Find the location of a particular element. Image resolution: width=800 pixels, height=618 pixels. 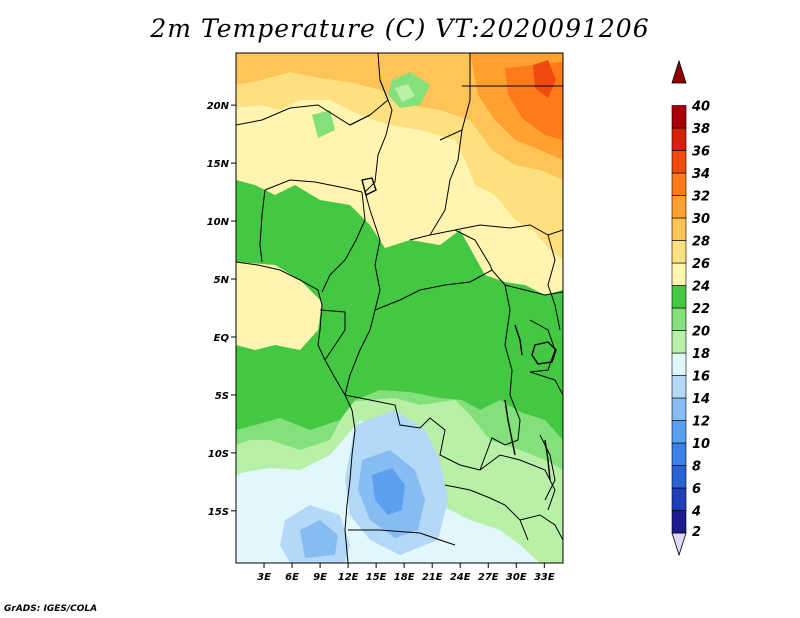

lat-tick-label: EQ is located at coordinates (222, 338).